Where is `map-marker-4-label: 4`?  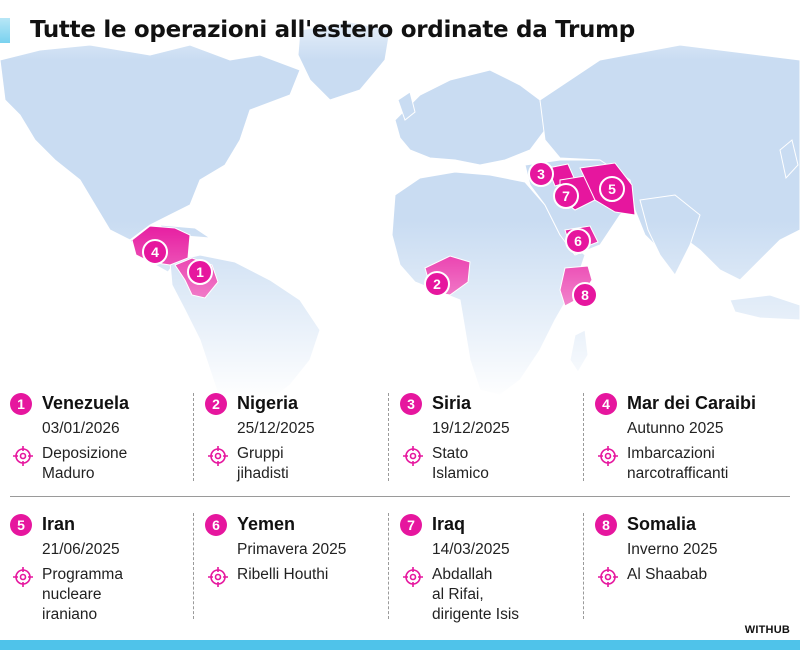 map-marker-4-label: 4 is located at coordinates (155, 252).